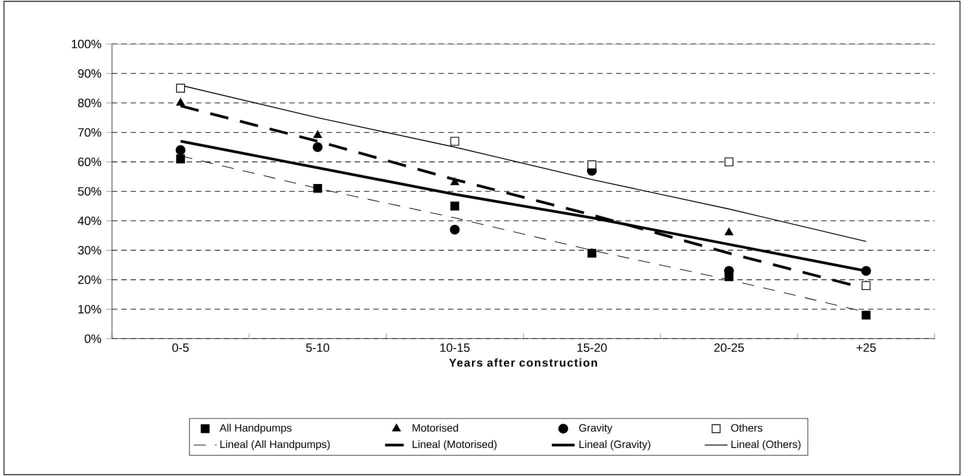 Image resolution: width=965 pixels, height=476 pixels. Describe the element at coordinates (90, 309) in the screenshot. I see `y-tick-label: 10%` at that location.